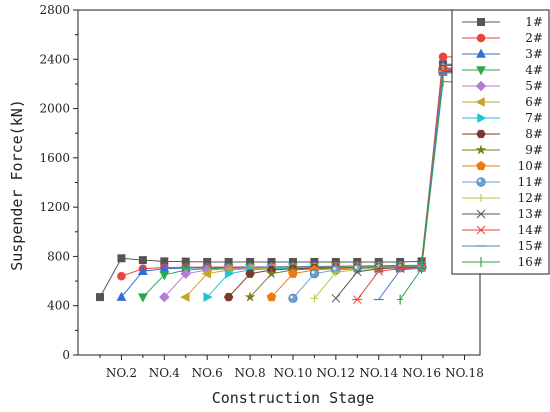 Image resolution: width=550 pixels, height=412 pixels. What do you see at coordinates (502, 134) in the screenshot?
I see `legend-item: 8#` at bounding box center [502, 134].